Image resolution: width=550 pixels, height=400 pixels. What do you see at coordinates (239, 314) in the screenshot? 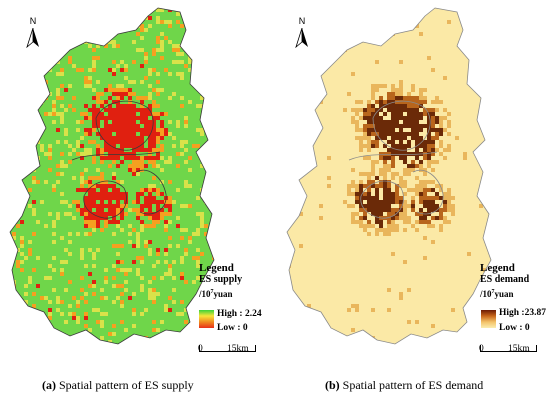
I see `legend-high-label: High : 2.24` at bounding box center [239, 314].